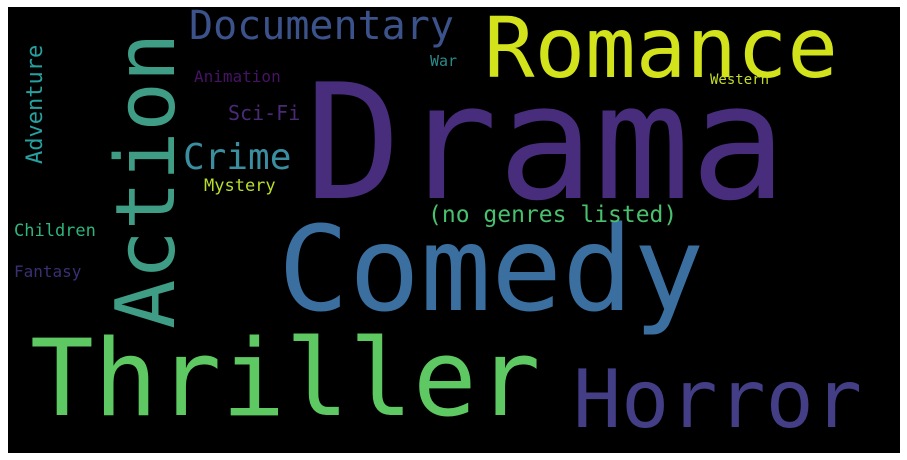 Image resolution: width=907 pixels, height=460 pixels. Describe the element at coordinates (661, 52) in the screenshot. I see `word-romance: Romance` at that location.